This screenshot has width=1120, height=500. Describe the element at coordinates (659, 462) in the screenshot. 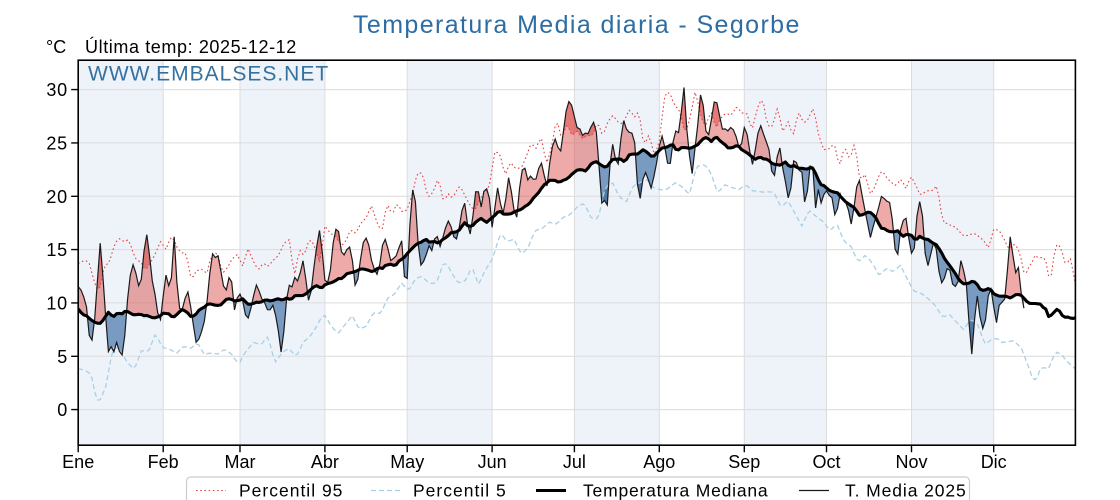

I see `svg-text: Ago` at that location.